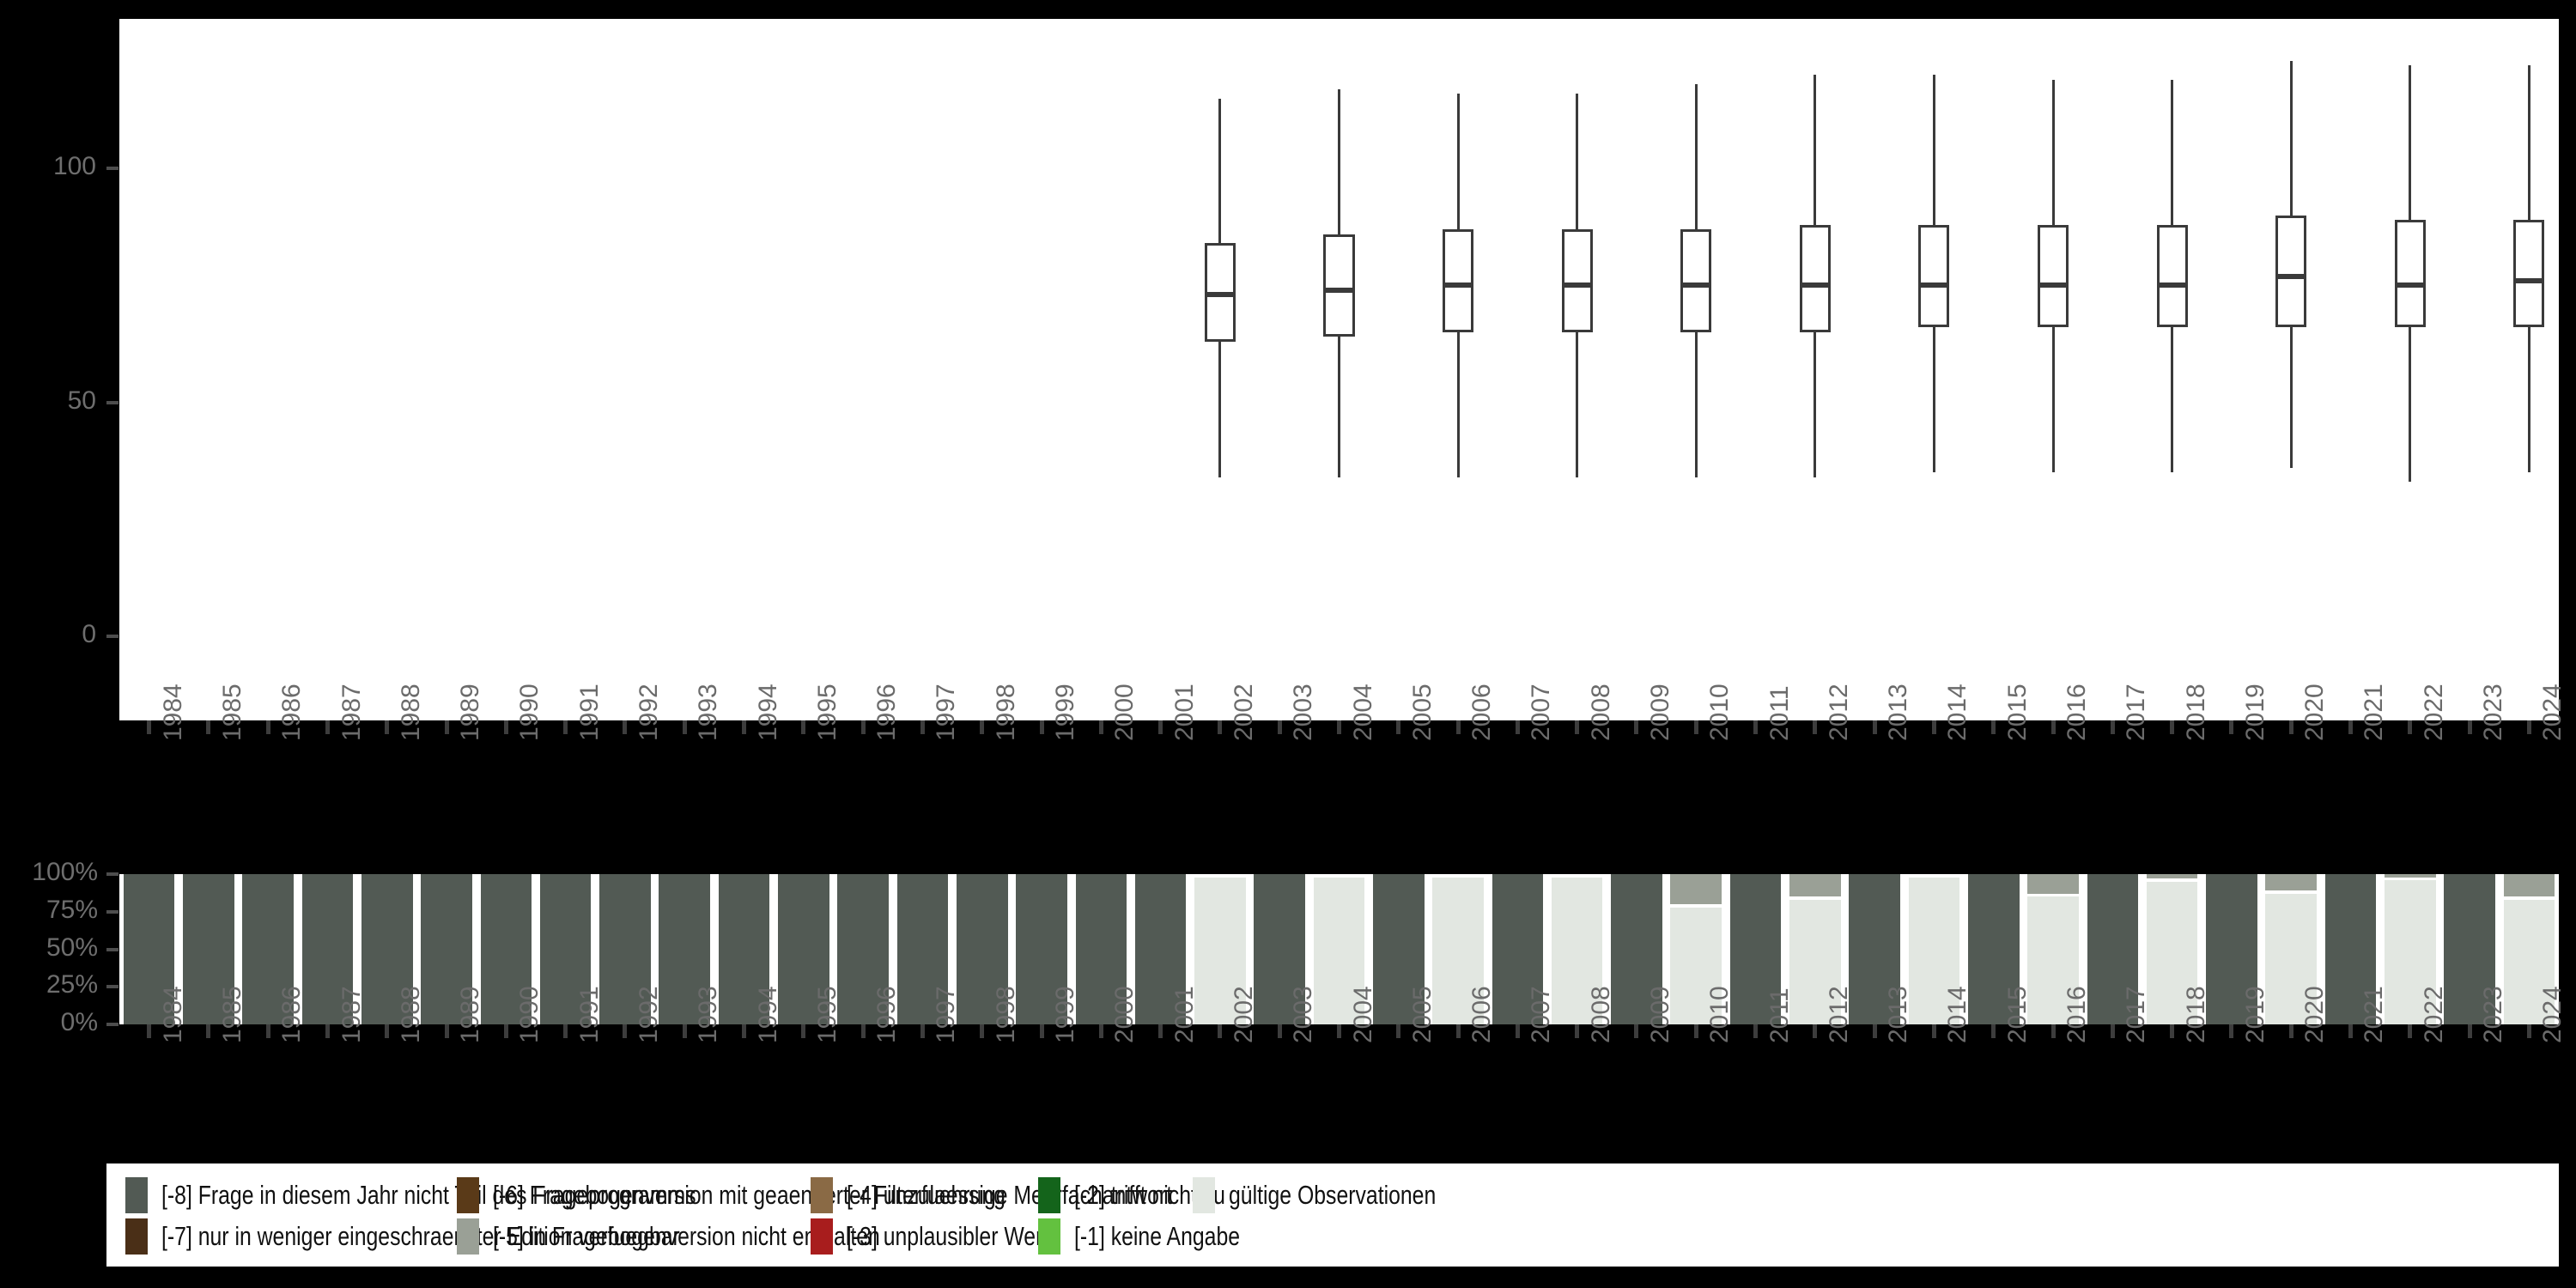 The height and width of the screenshot is (1288, 2576). Describe the element at coordinates (2053, 949) in the screenshot. I see `stacked-bar-2016` at that location.